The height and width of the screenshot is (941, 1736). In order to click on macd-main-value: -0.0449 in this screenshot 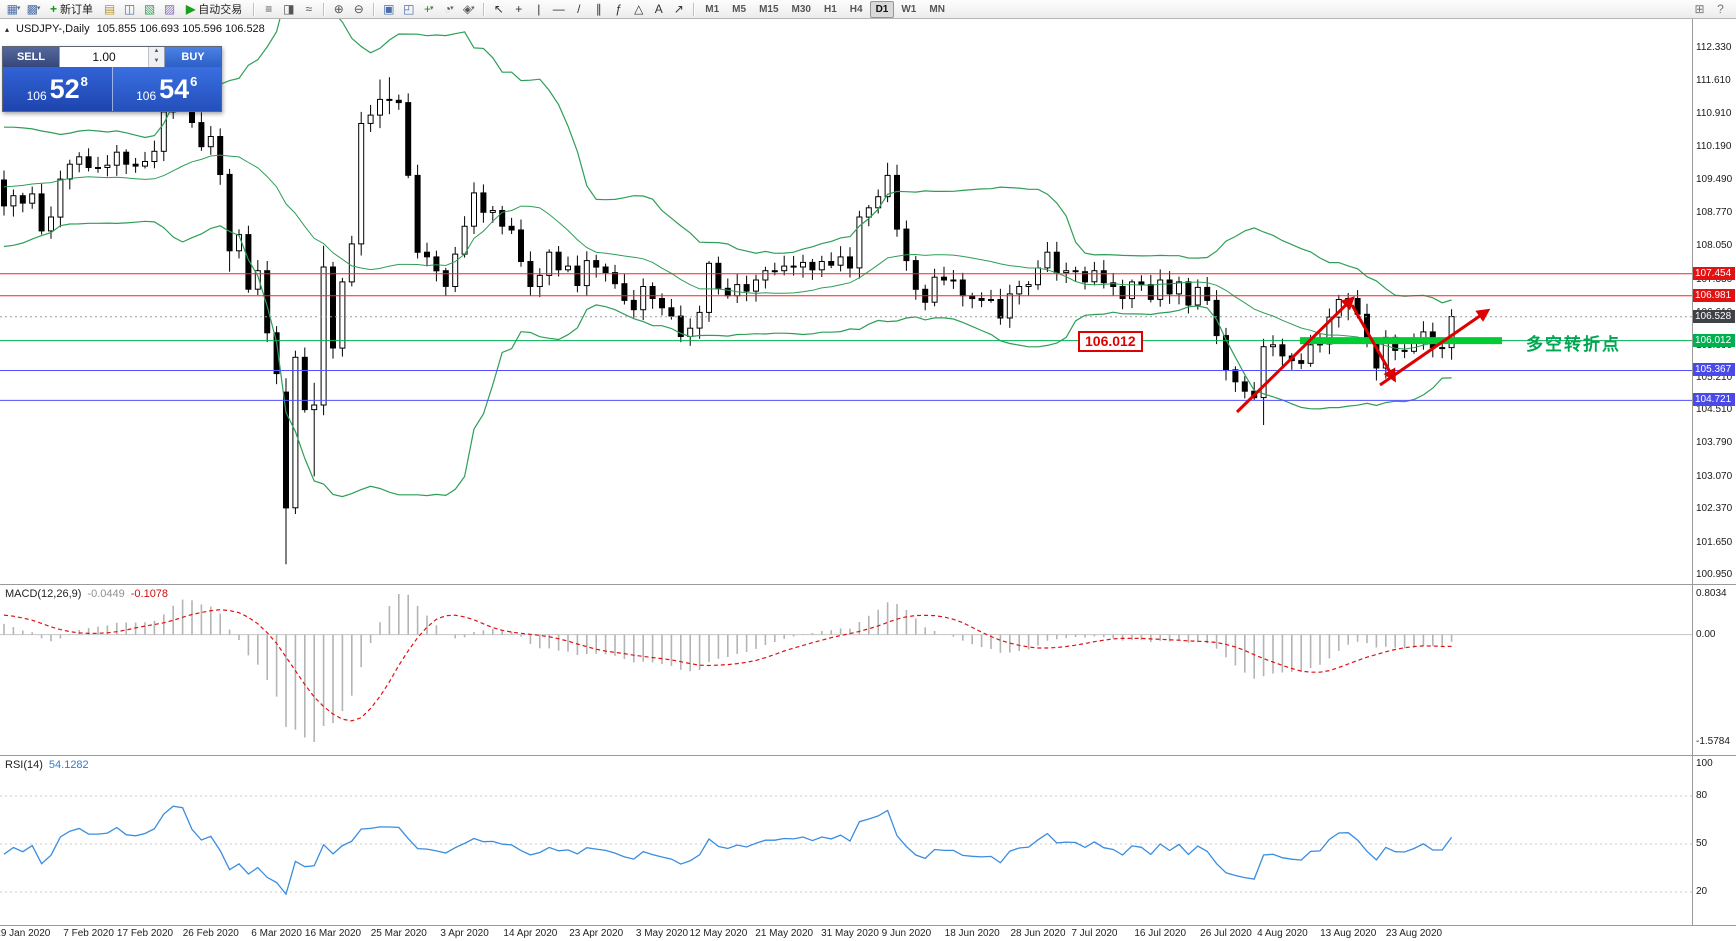, I will do `click(106, 594)`.